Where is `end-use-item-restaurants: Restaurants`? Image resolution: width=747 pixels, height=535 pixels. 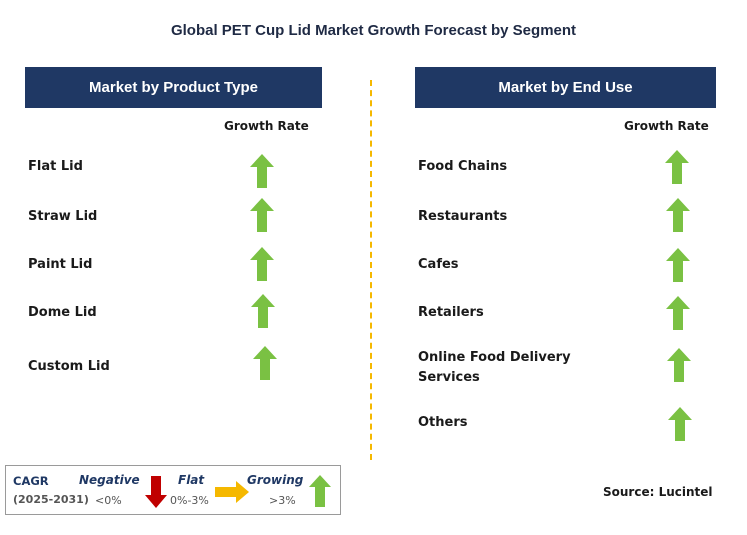 end-use-item-restaurants: Restaurants is located at coordinates (463, 216).